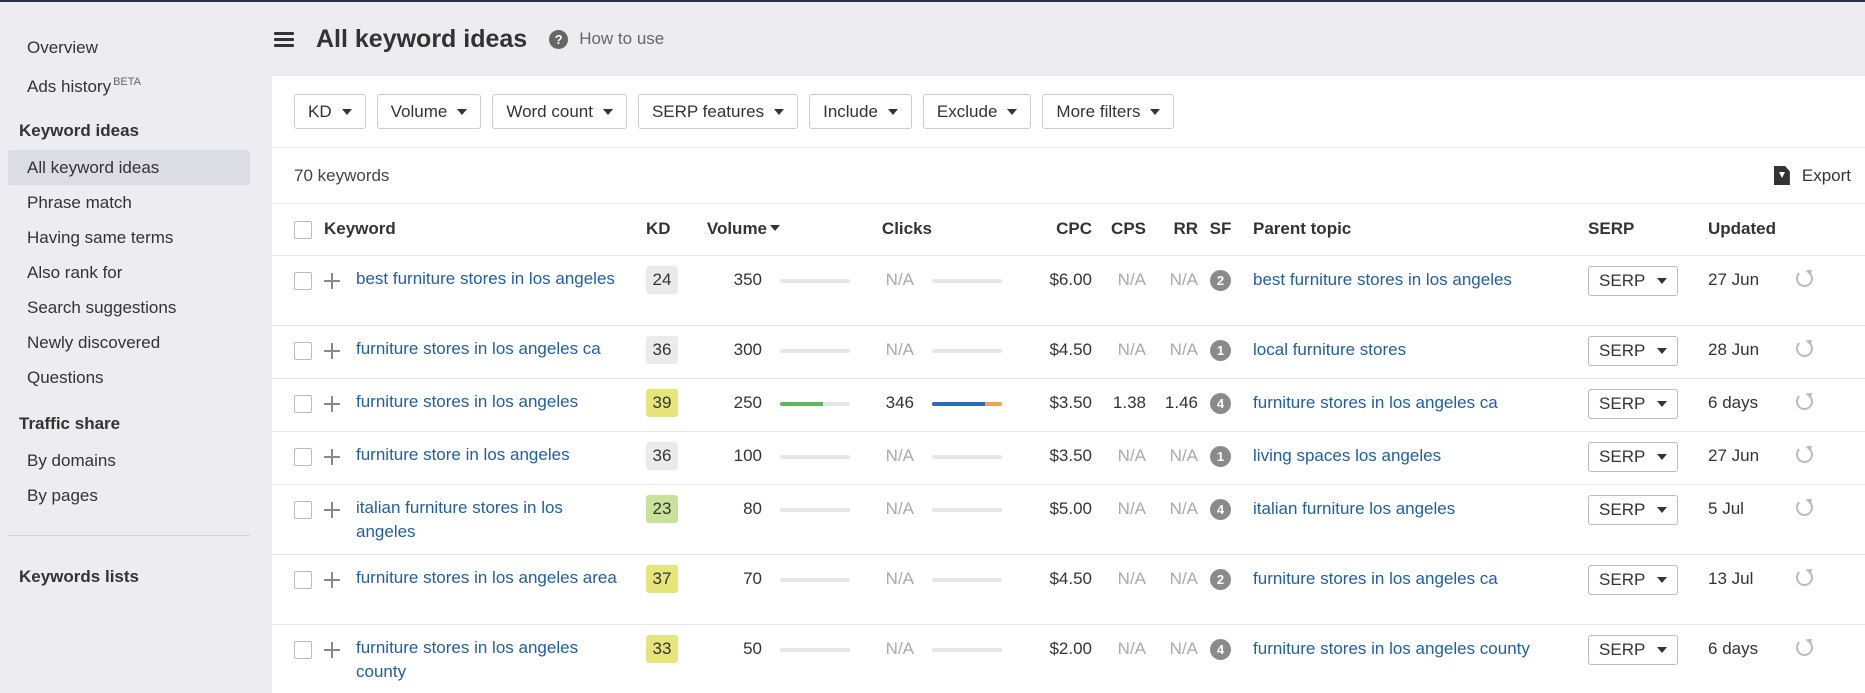 Image resolution: width=1865 pixels, height=693 pixels. I want to click on col-cps: CPS, so click(1119, 230).